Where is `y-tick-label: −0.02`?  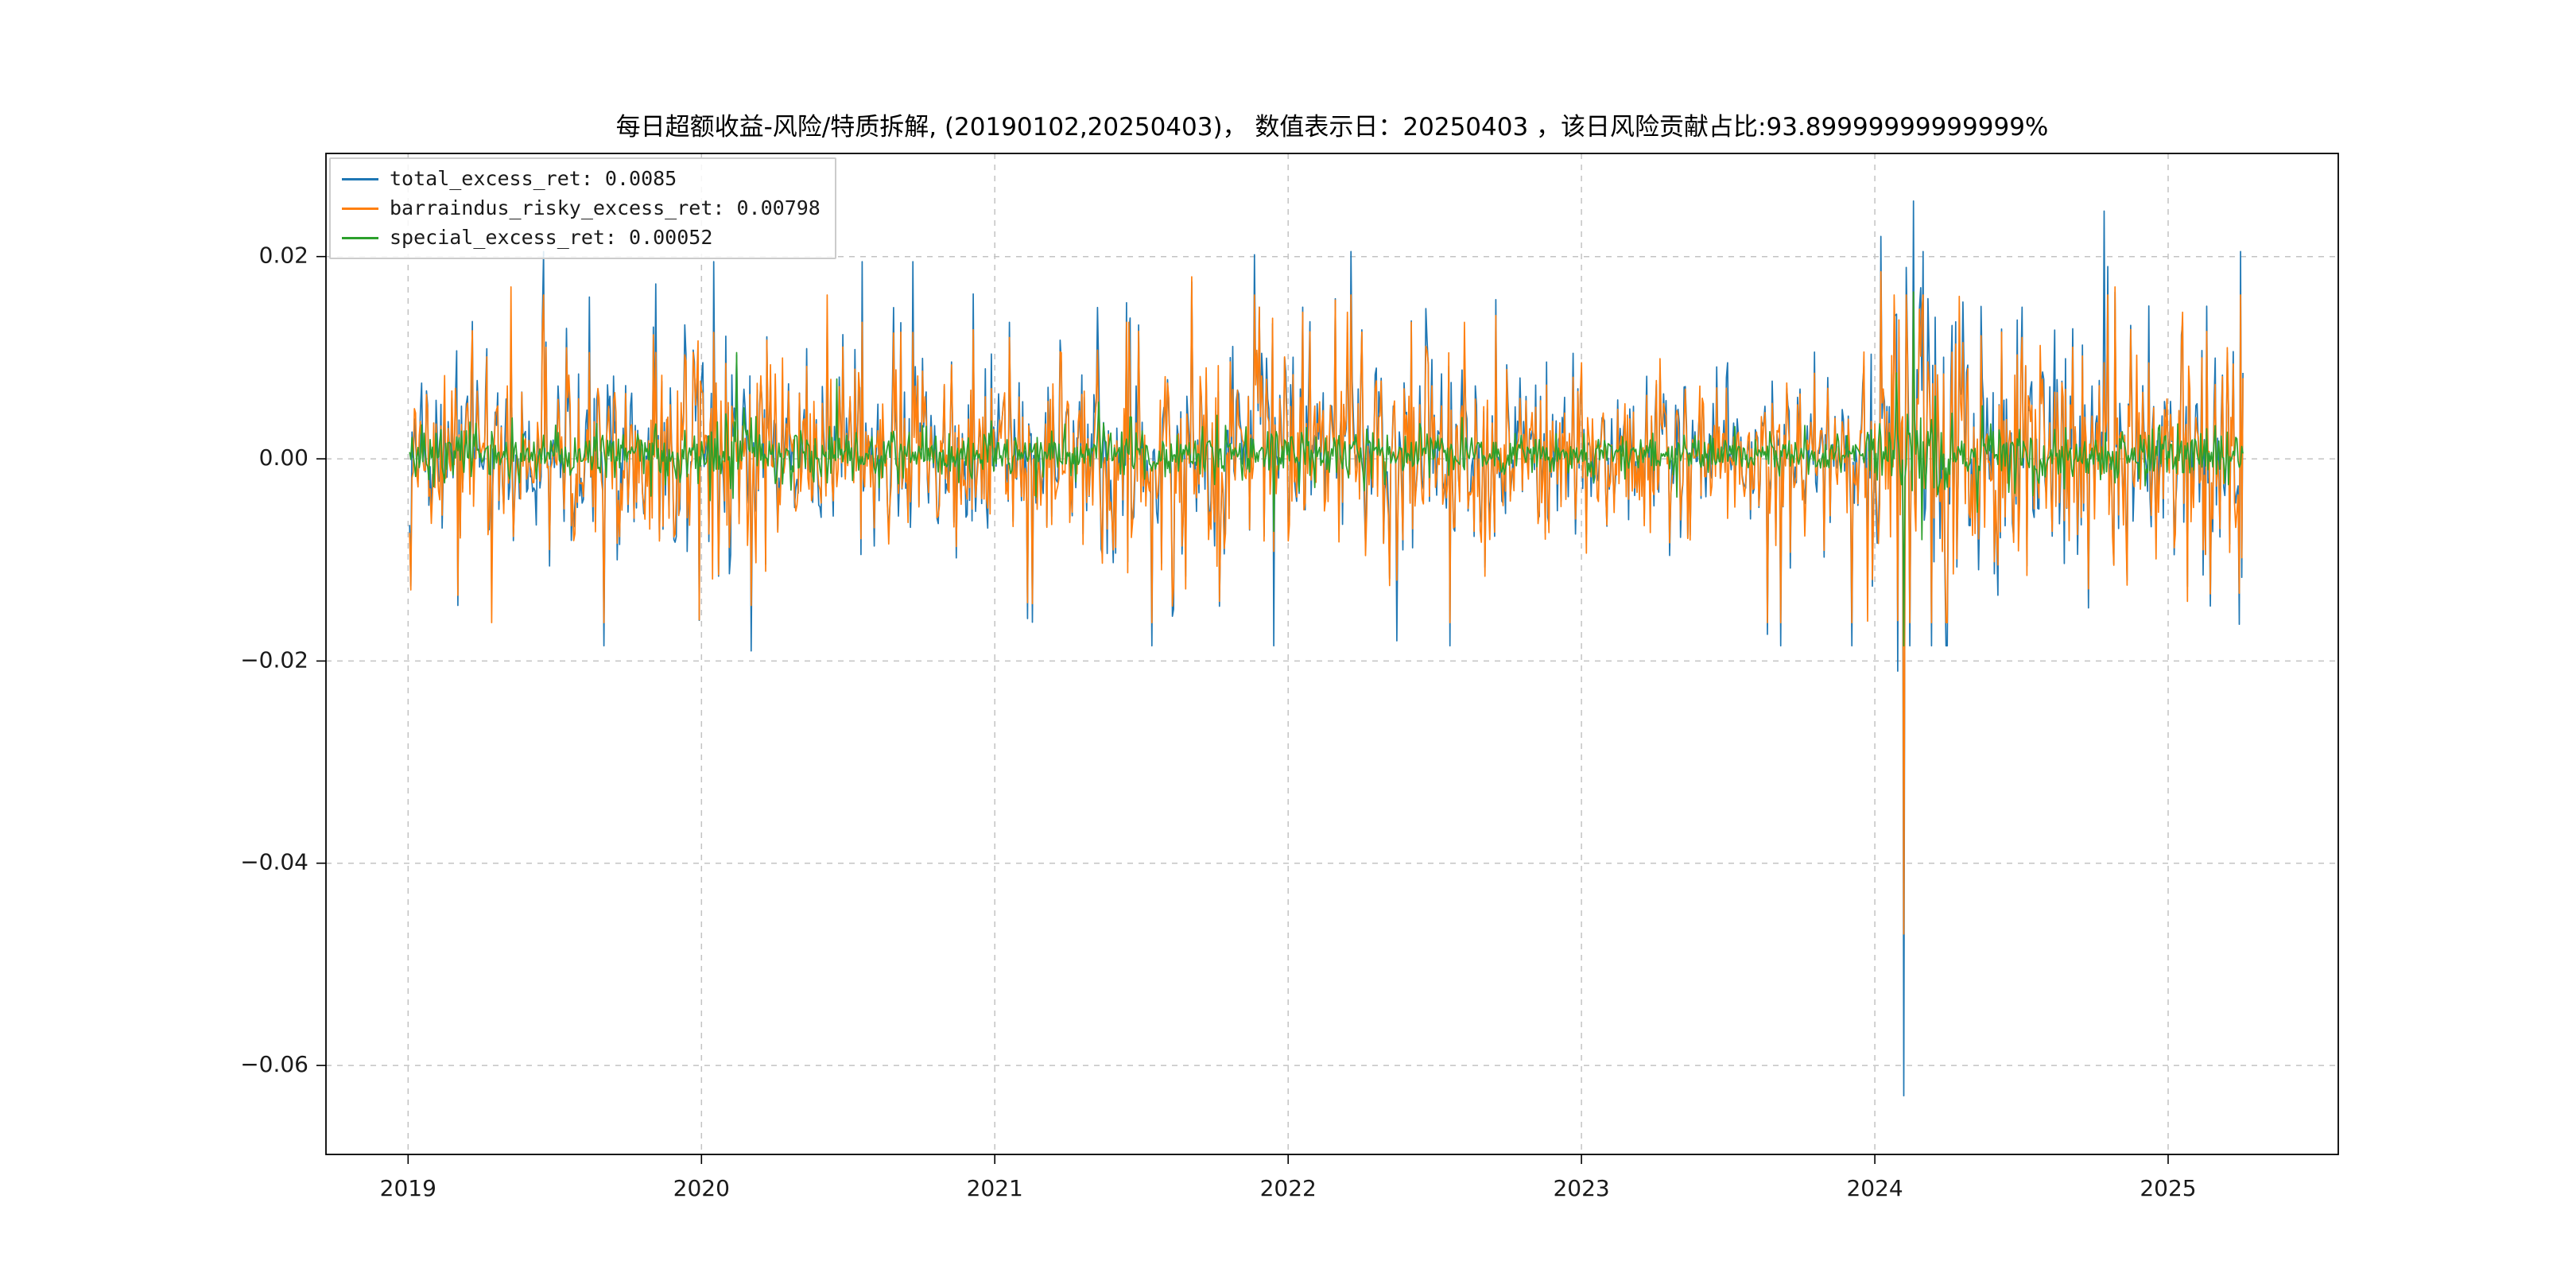
y-tick-label: −0.02 is located at coordinates (274, 660).